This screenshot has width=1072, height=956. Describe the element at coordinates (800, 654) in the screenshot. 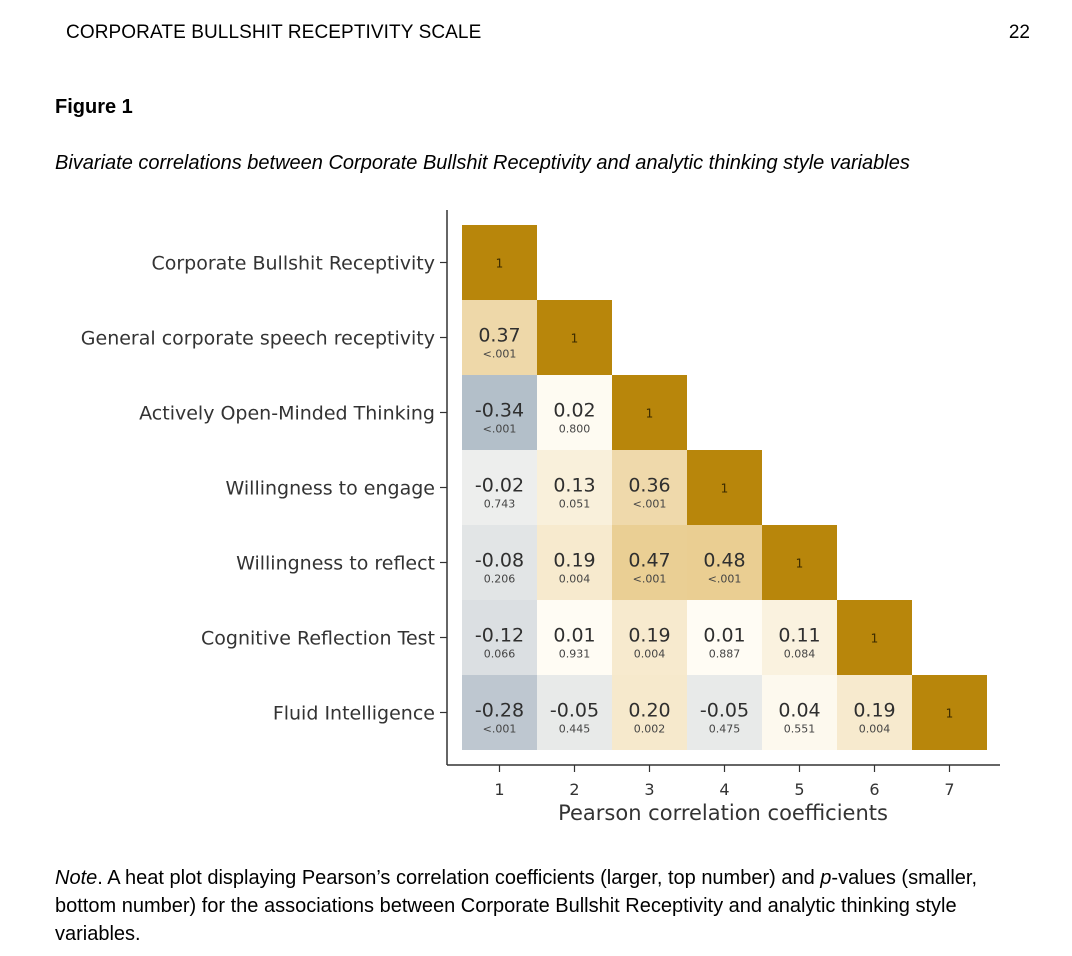

I see `cell-p-value: 0.084` at that location.